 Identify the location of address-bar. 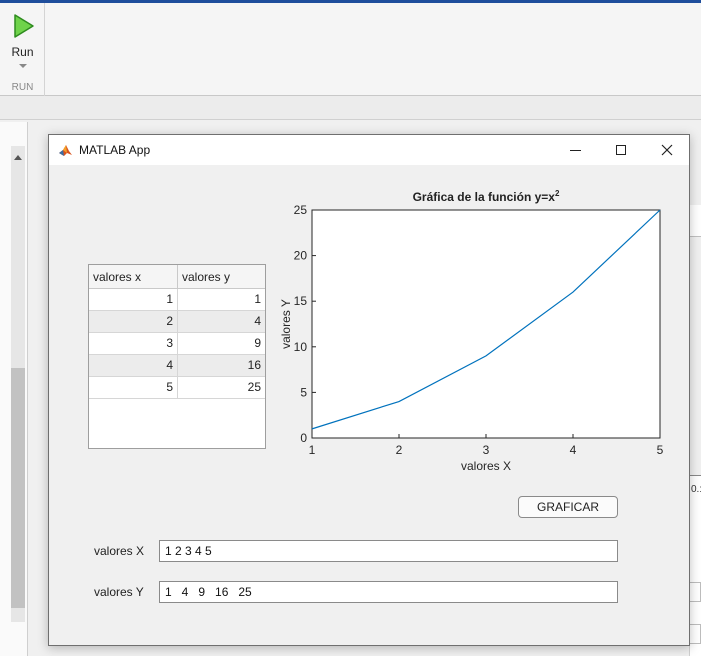
(350, 108).